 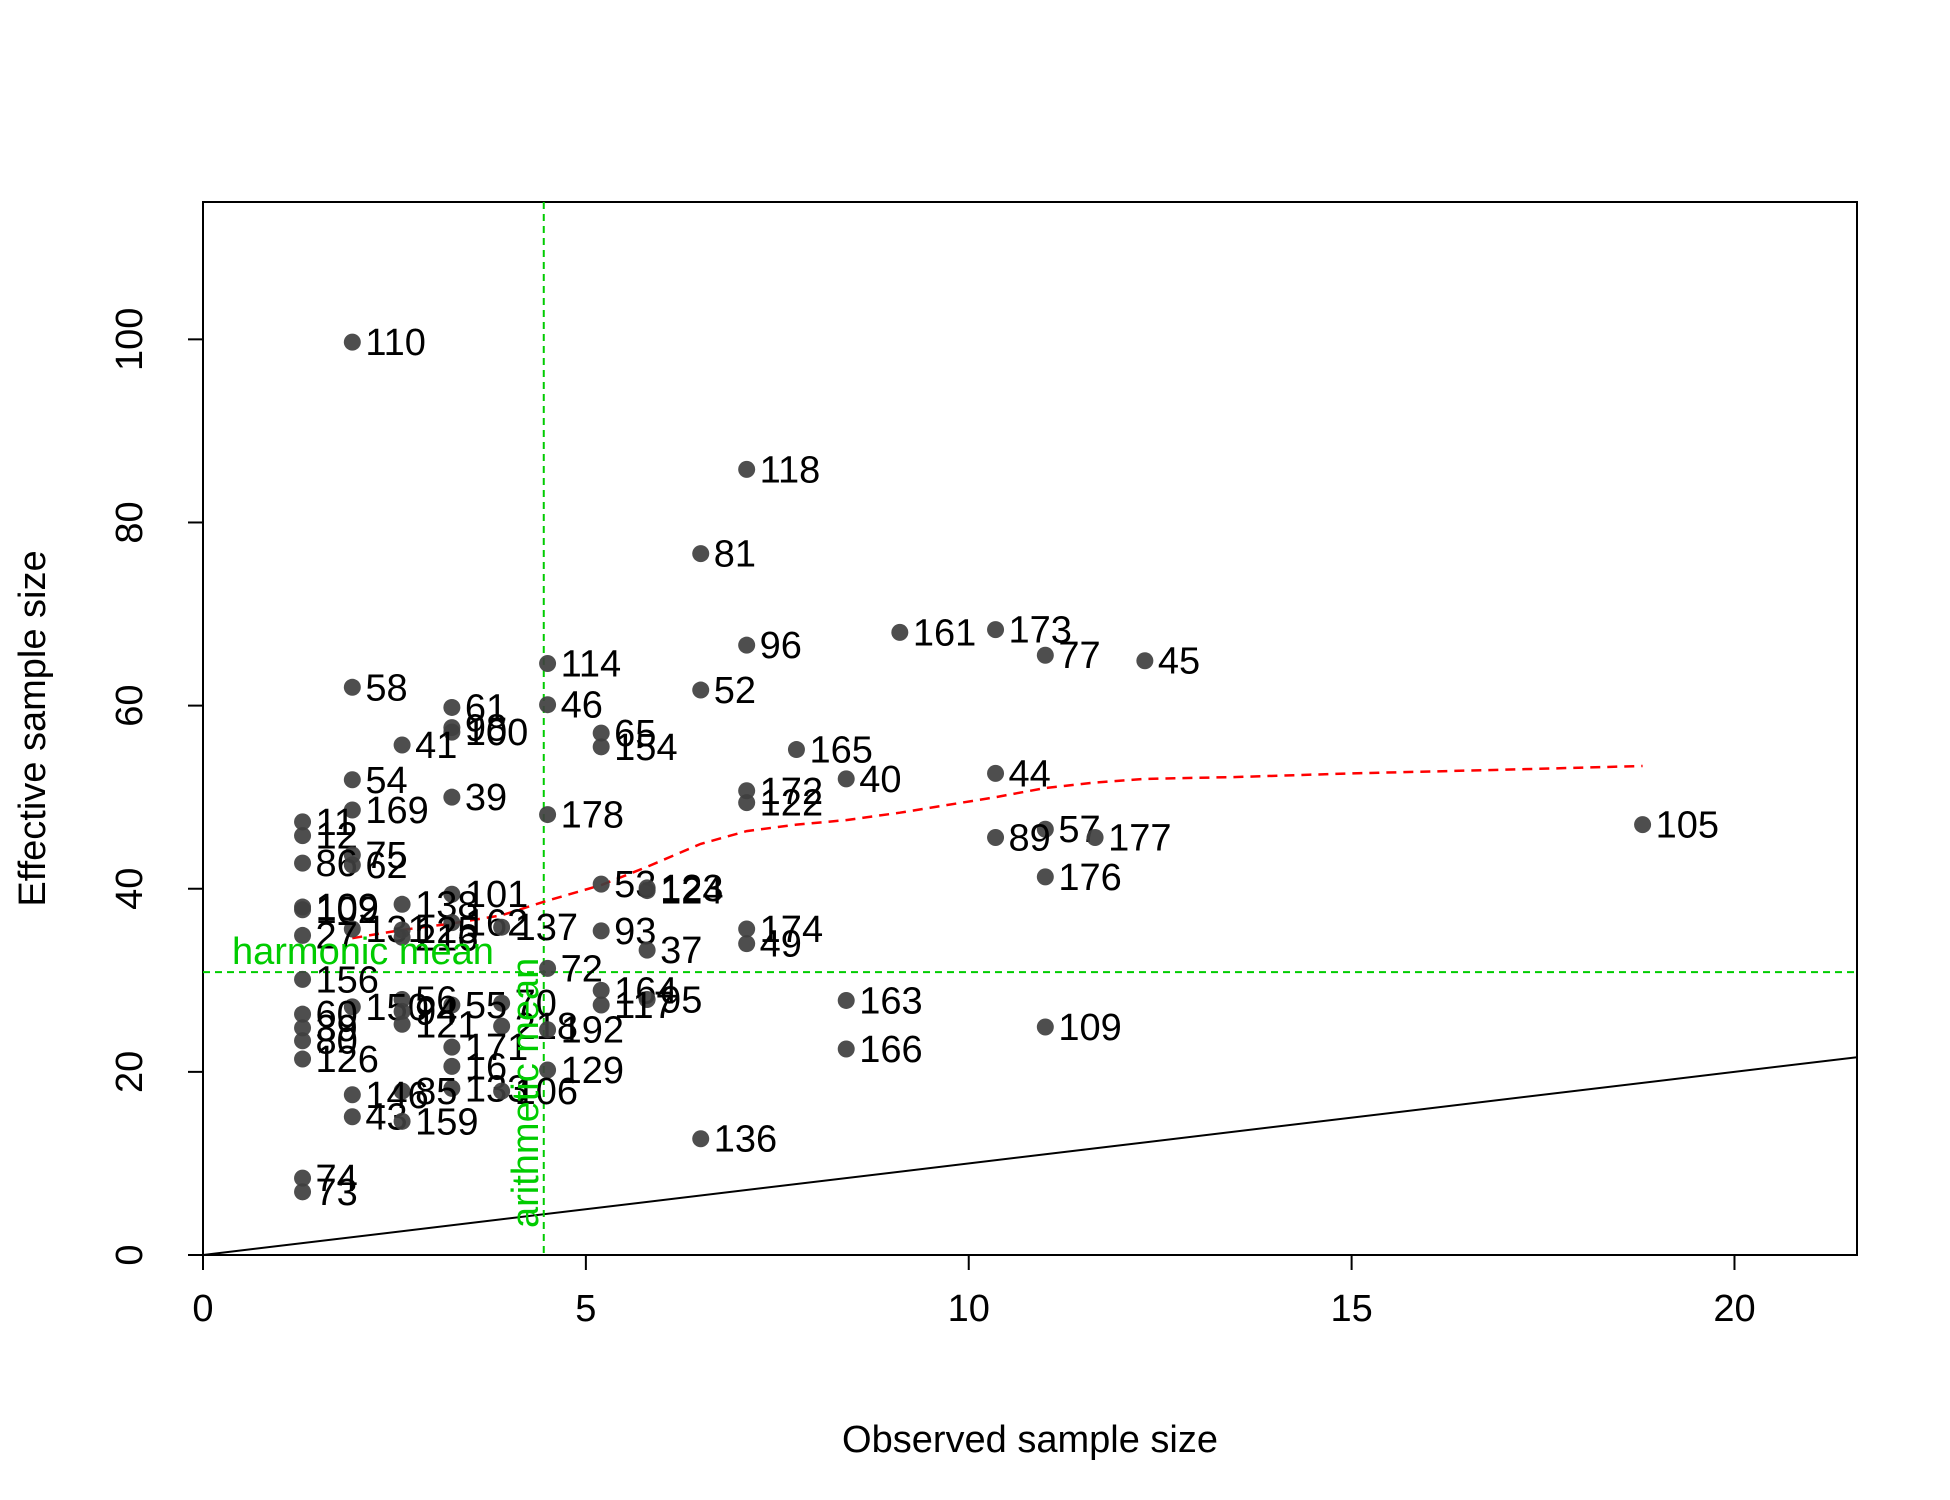 What do you see at coordinates (1089, 878) in the screenshot?
I see `point-label: 176` at bounding box center [1089, 878].